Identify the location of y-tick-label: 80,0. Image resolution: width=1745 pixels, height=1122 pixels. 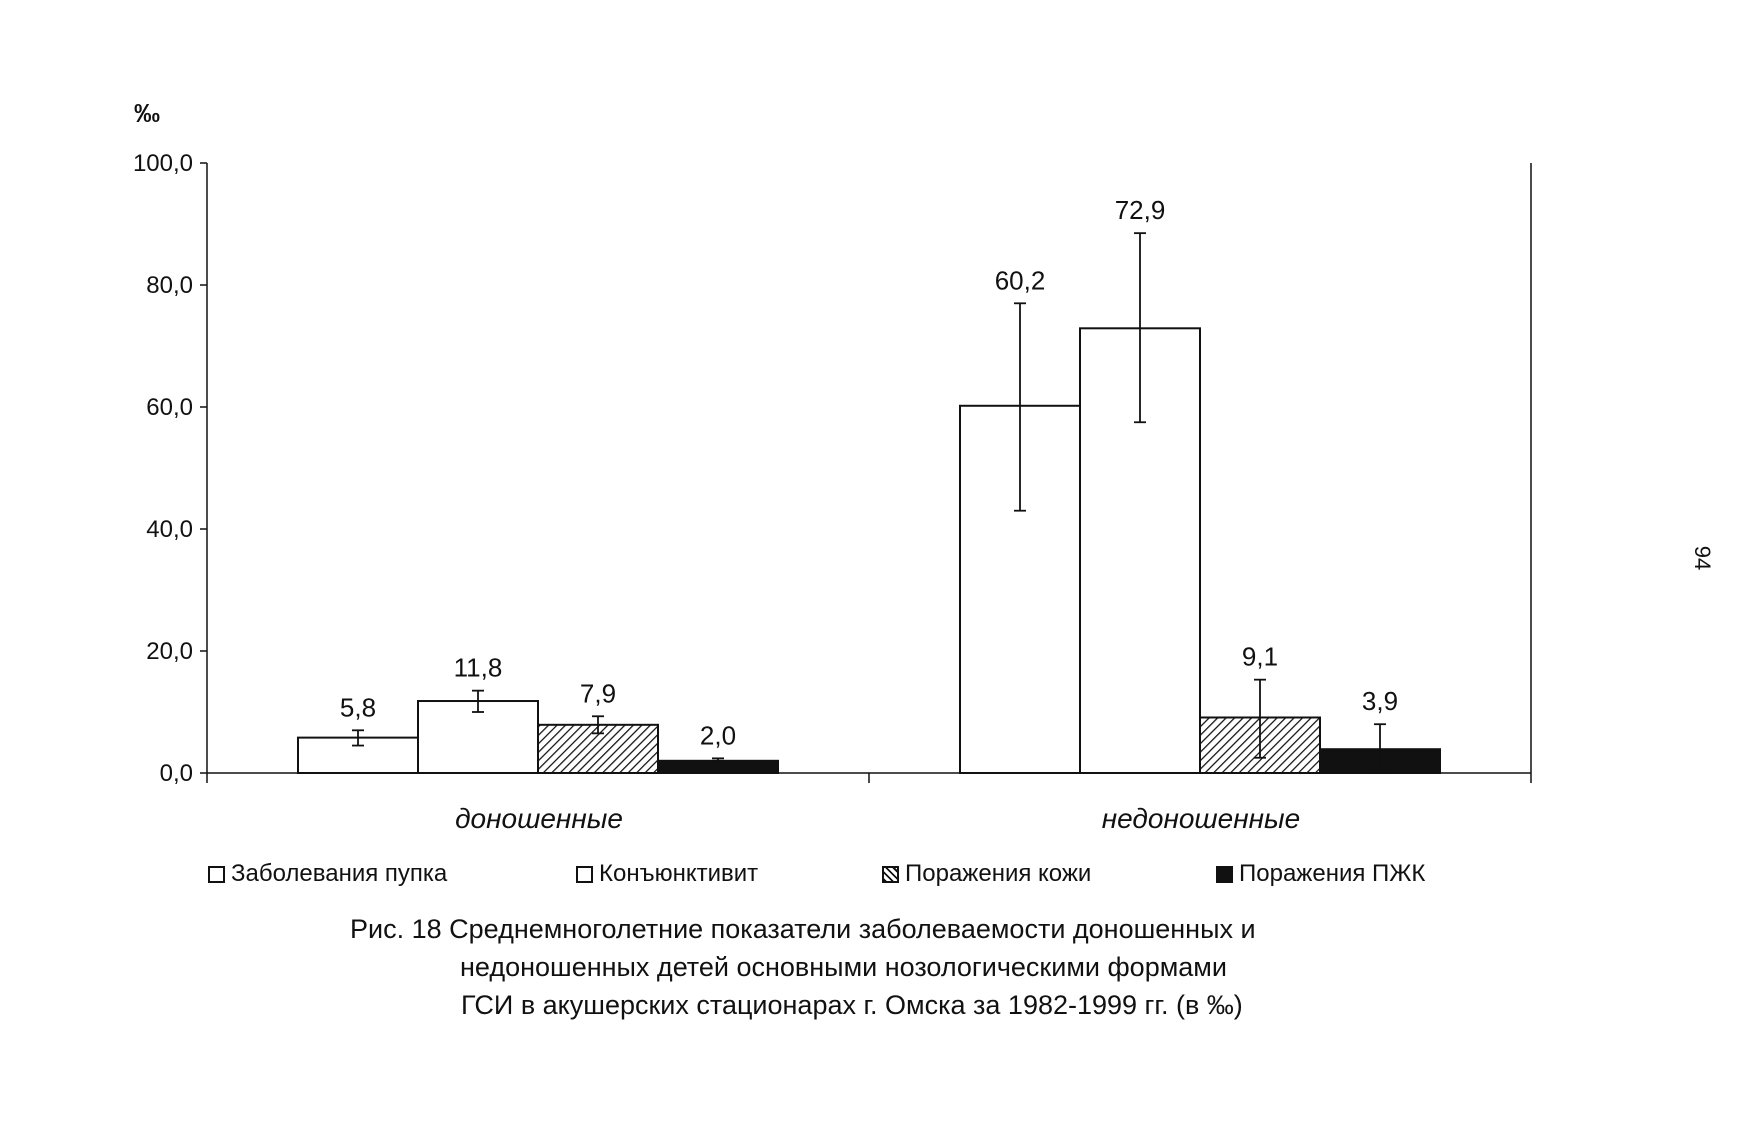
(169, 285).